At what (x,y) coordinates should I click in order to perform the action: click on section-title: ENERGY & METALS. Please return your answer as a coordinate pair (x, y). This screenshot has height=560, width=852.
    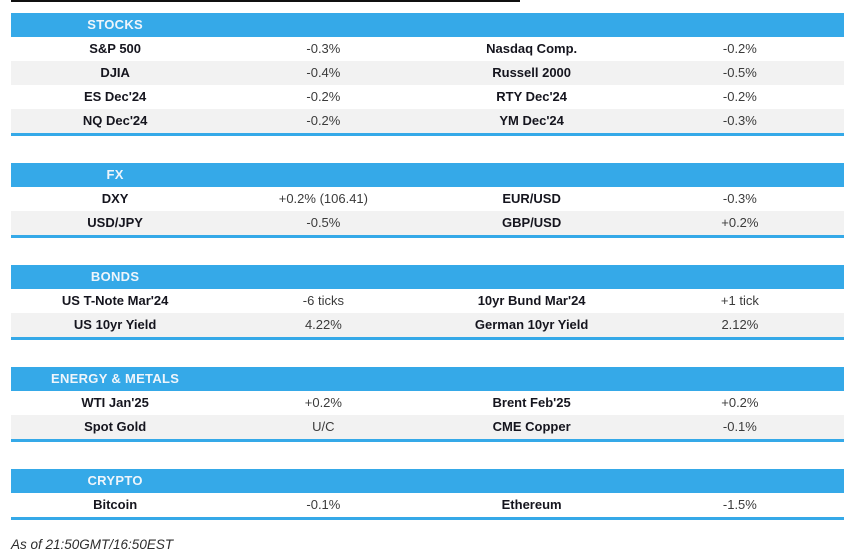
    Looking at the image, I should click on (115, 378).